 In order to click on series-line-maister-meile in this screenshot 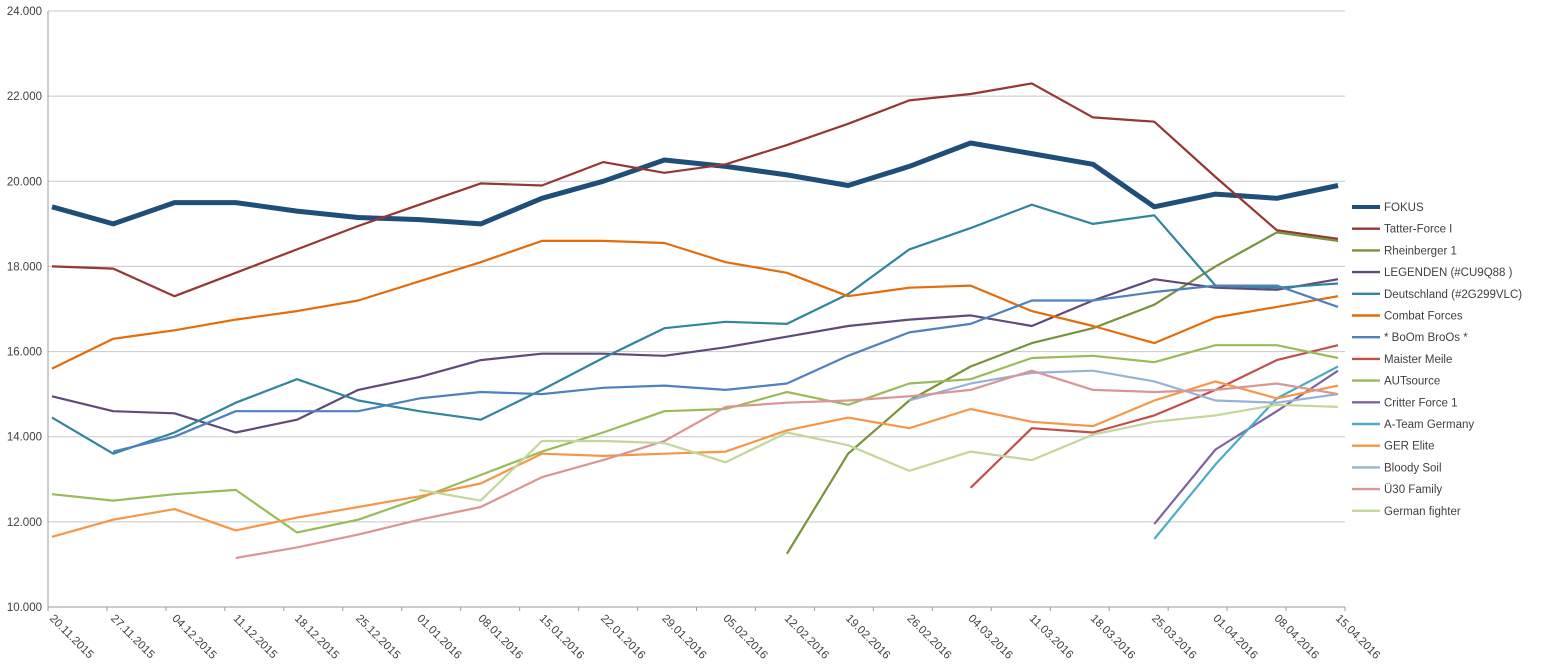, I will do `click(1154, 416)`.